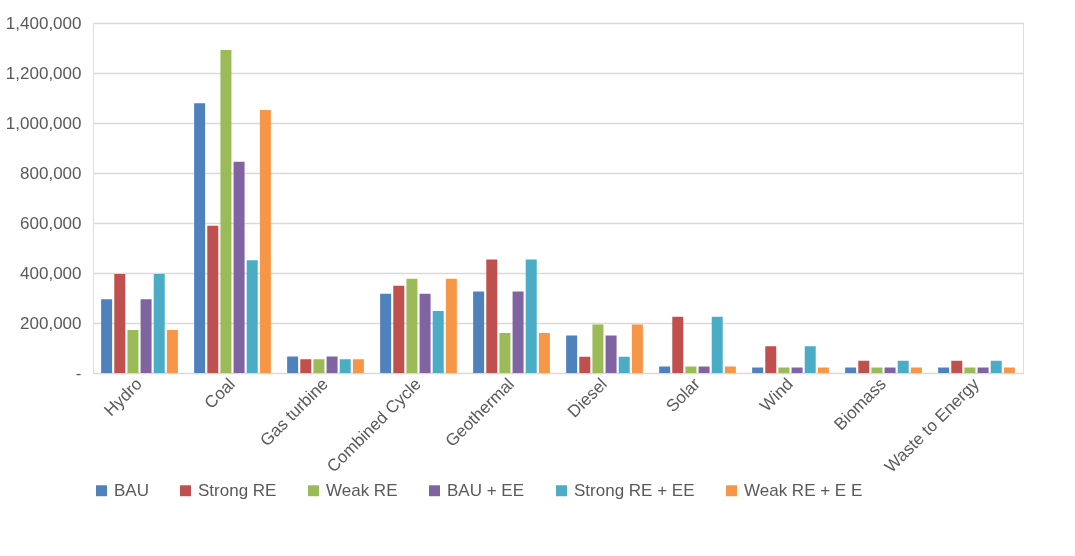  I want to click on y-tick-label: 1,400,000, so click(43, 23).